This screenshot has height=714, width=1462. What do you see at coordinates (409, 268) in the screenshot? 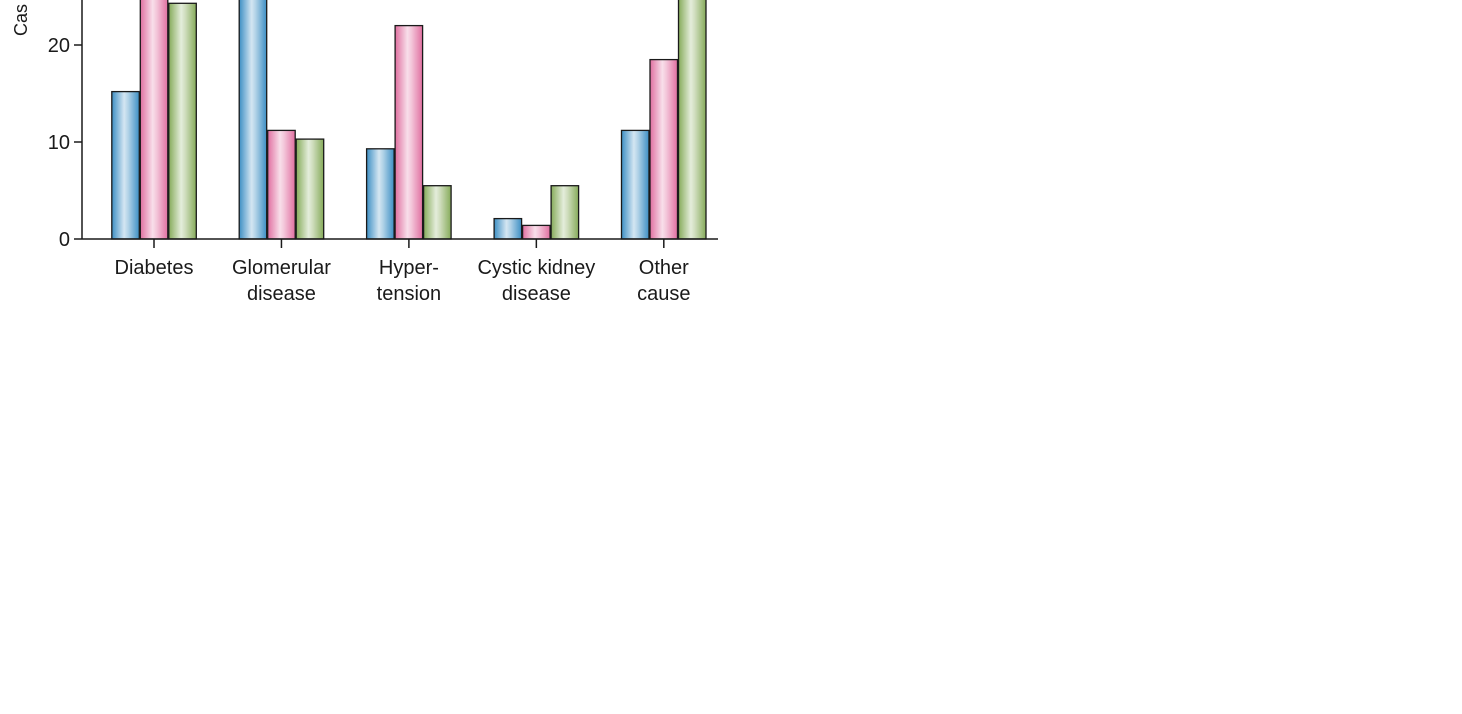
I see `x-tick-label: Hyper-` at bounding box center [409, 268].